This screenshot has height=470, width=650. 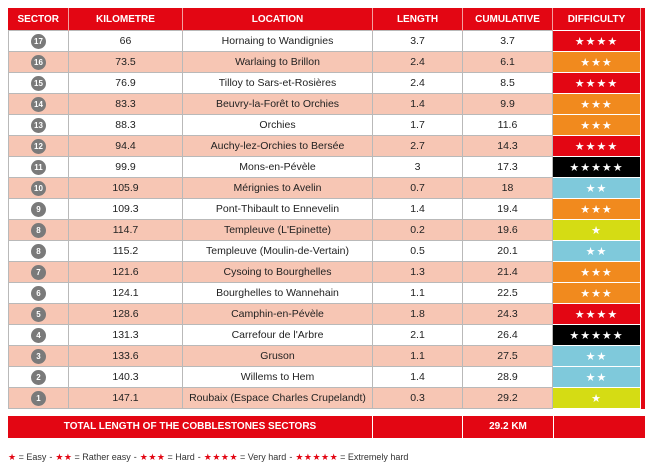 I want to click on cumulative-cell: 8.5, so click(x=507, y=83).